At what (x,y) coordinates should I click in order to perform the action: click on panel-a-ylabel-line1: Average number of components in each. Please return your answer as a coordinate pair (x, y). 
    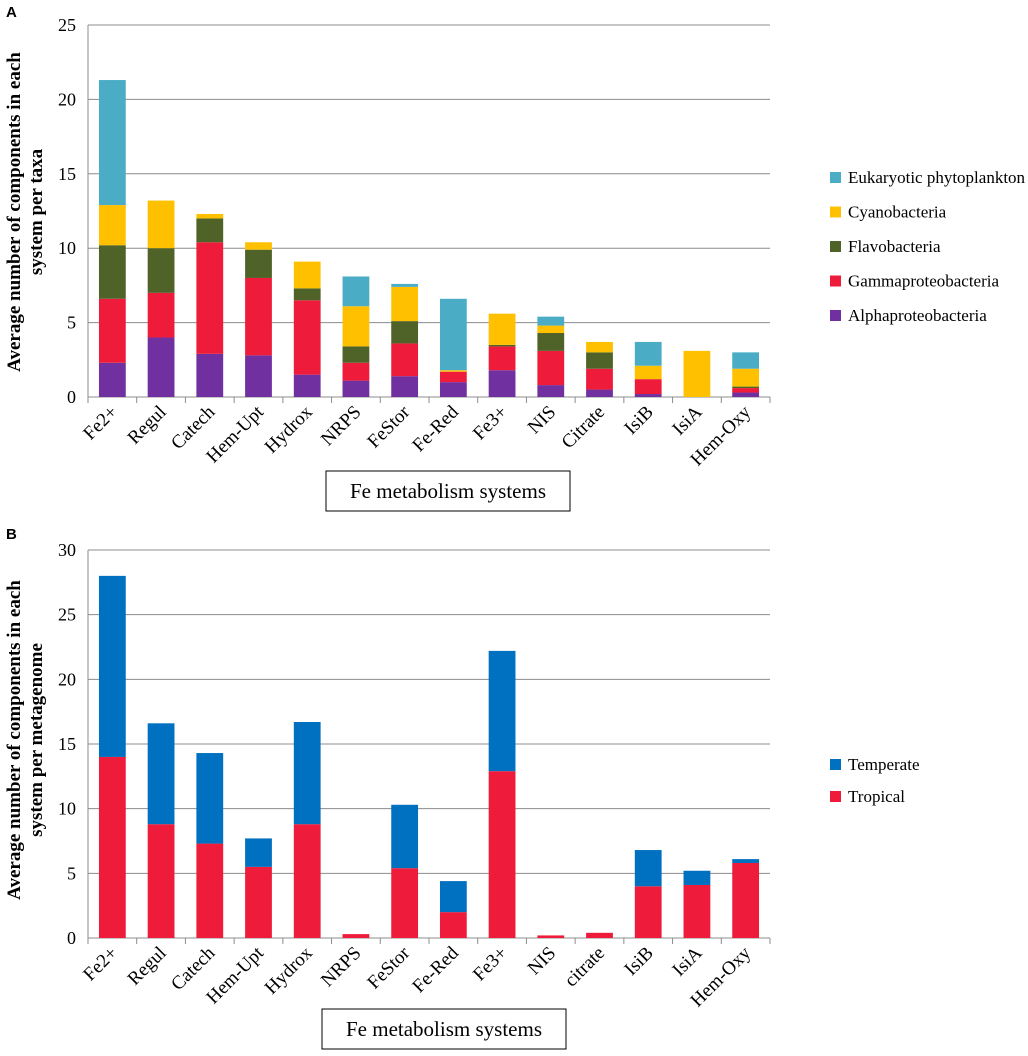
    Looking at the image, I should click on (14, 212).